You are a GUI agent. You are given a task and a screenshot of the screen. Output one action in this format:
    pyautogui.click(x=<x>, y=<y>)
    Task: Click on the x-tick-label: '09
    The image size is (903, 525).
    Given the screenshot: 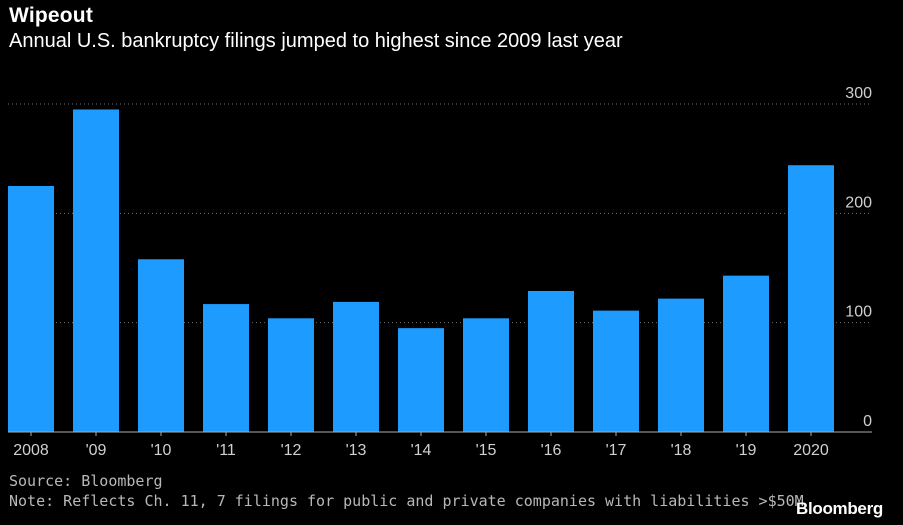 What is the action you would take?
    pyautogui.click(x=96, y=450)
    